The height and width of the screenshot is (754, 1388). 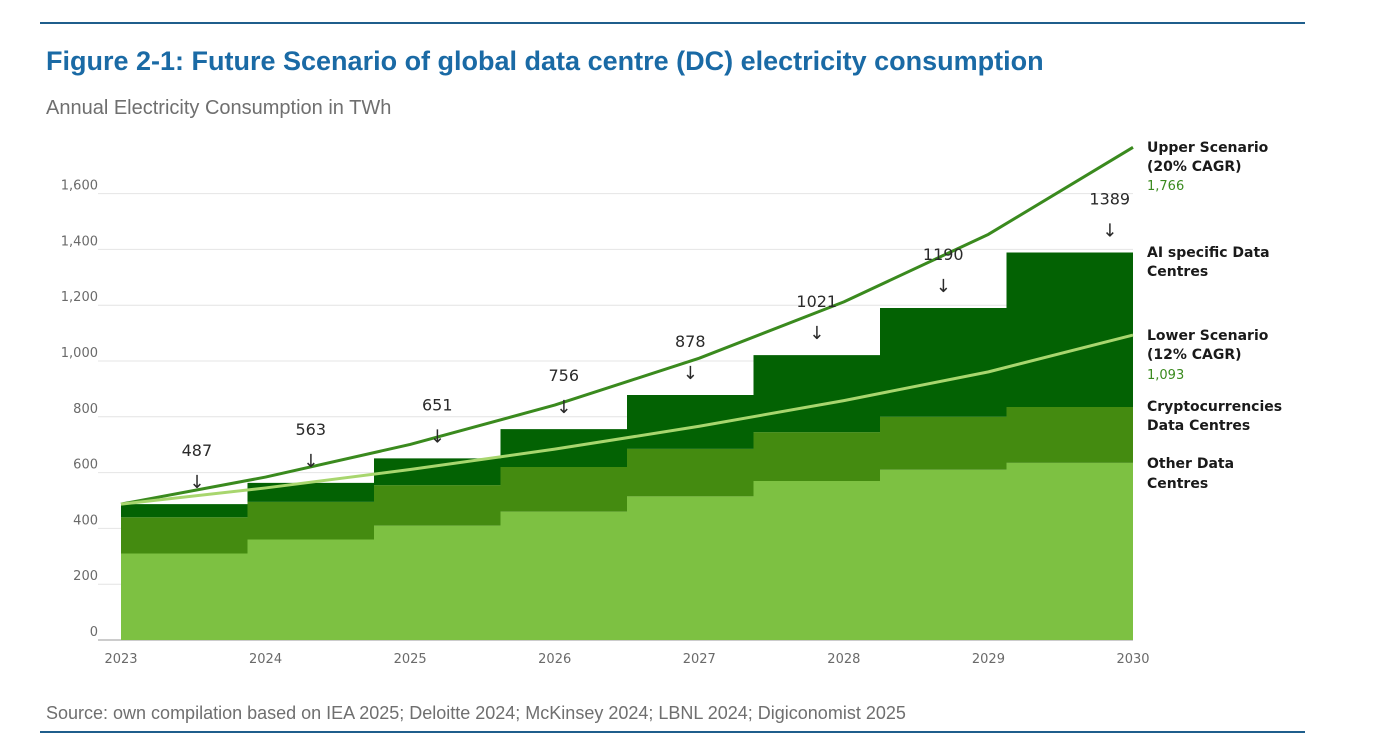 What do you see at coordinates (120, 659) in the screenshot?
I see `x-tick-label: 2023` at bounding box center [120, 659].